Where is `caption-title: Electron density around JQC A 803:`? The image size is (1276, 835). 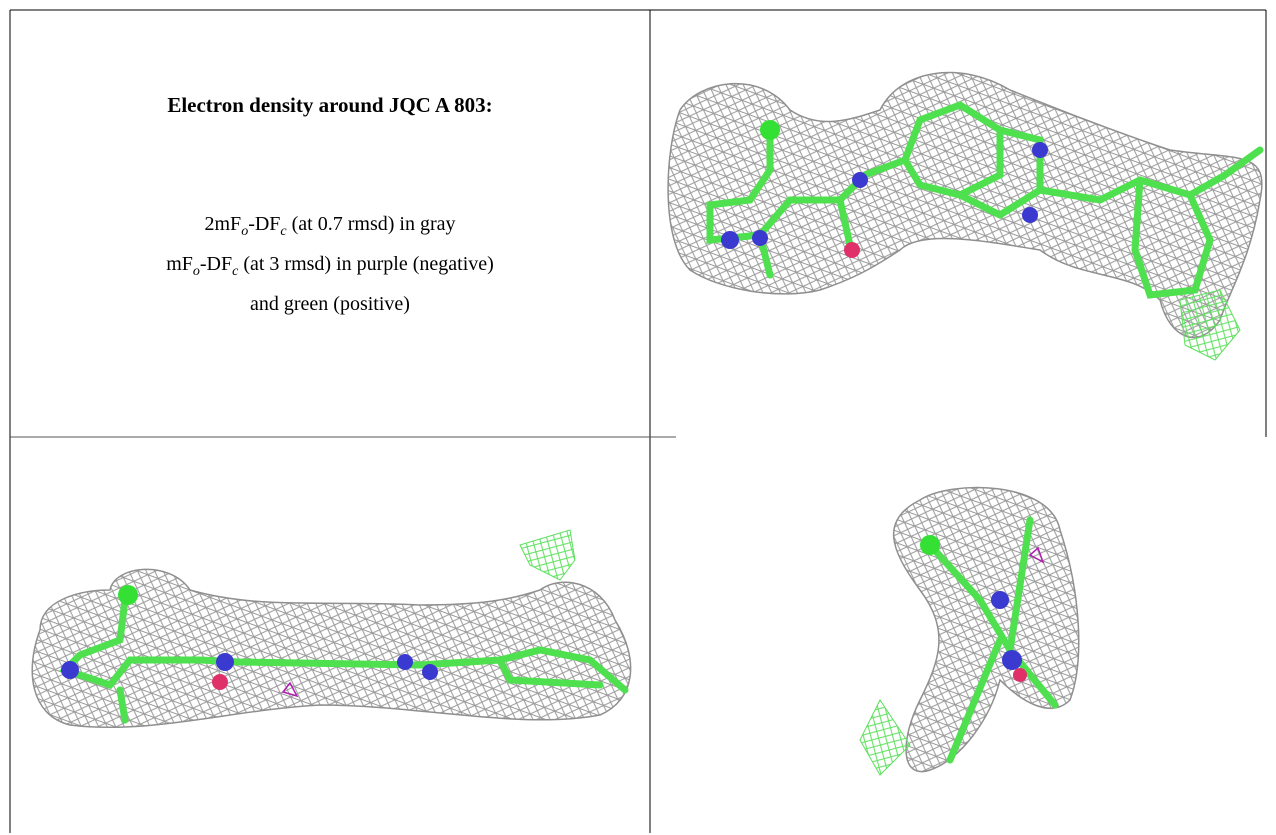 caption-title: Electron density around JQC A 803: is located at coordinates (330, 105).